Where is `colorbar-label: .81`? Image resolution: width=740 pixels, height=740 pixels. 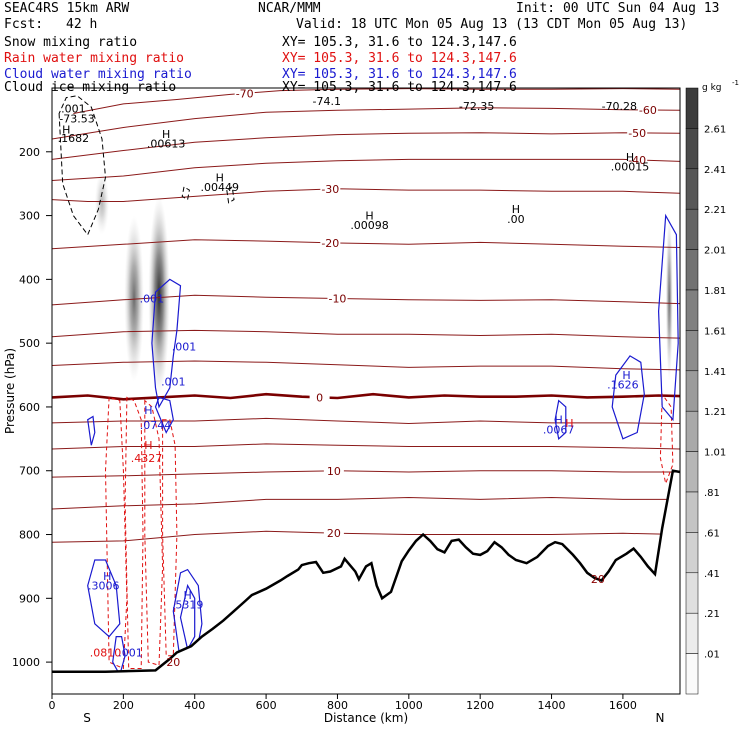 colorbar-label: .81 is located at coordinates (712, 493).